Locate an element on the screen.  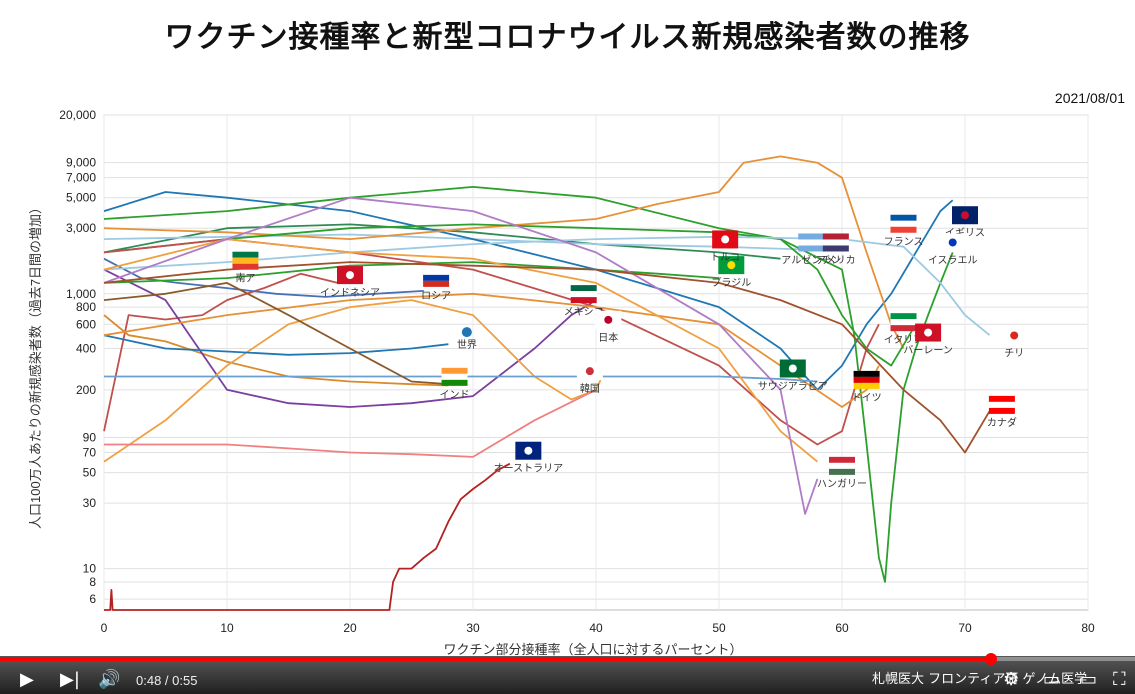
next-icon: ▶| is located at coordinates (70, 679).